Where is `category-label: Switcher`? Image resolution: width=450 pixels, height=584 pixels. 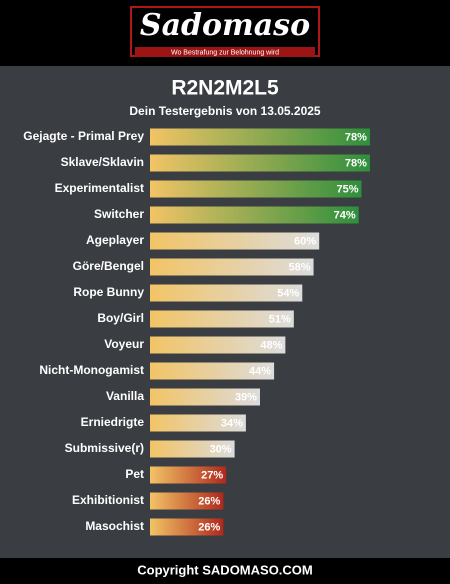 category-label: Switcher is located at coordinates (119, 214).